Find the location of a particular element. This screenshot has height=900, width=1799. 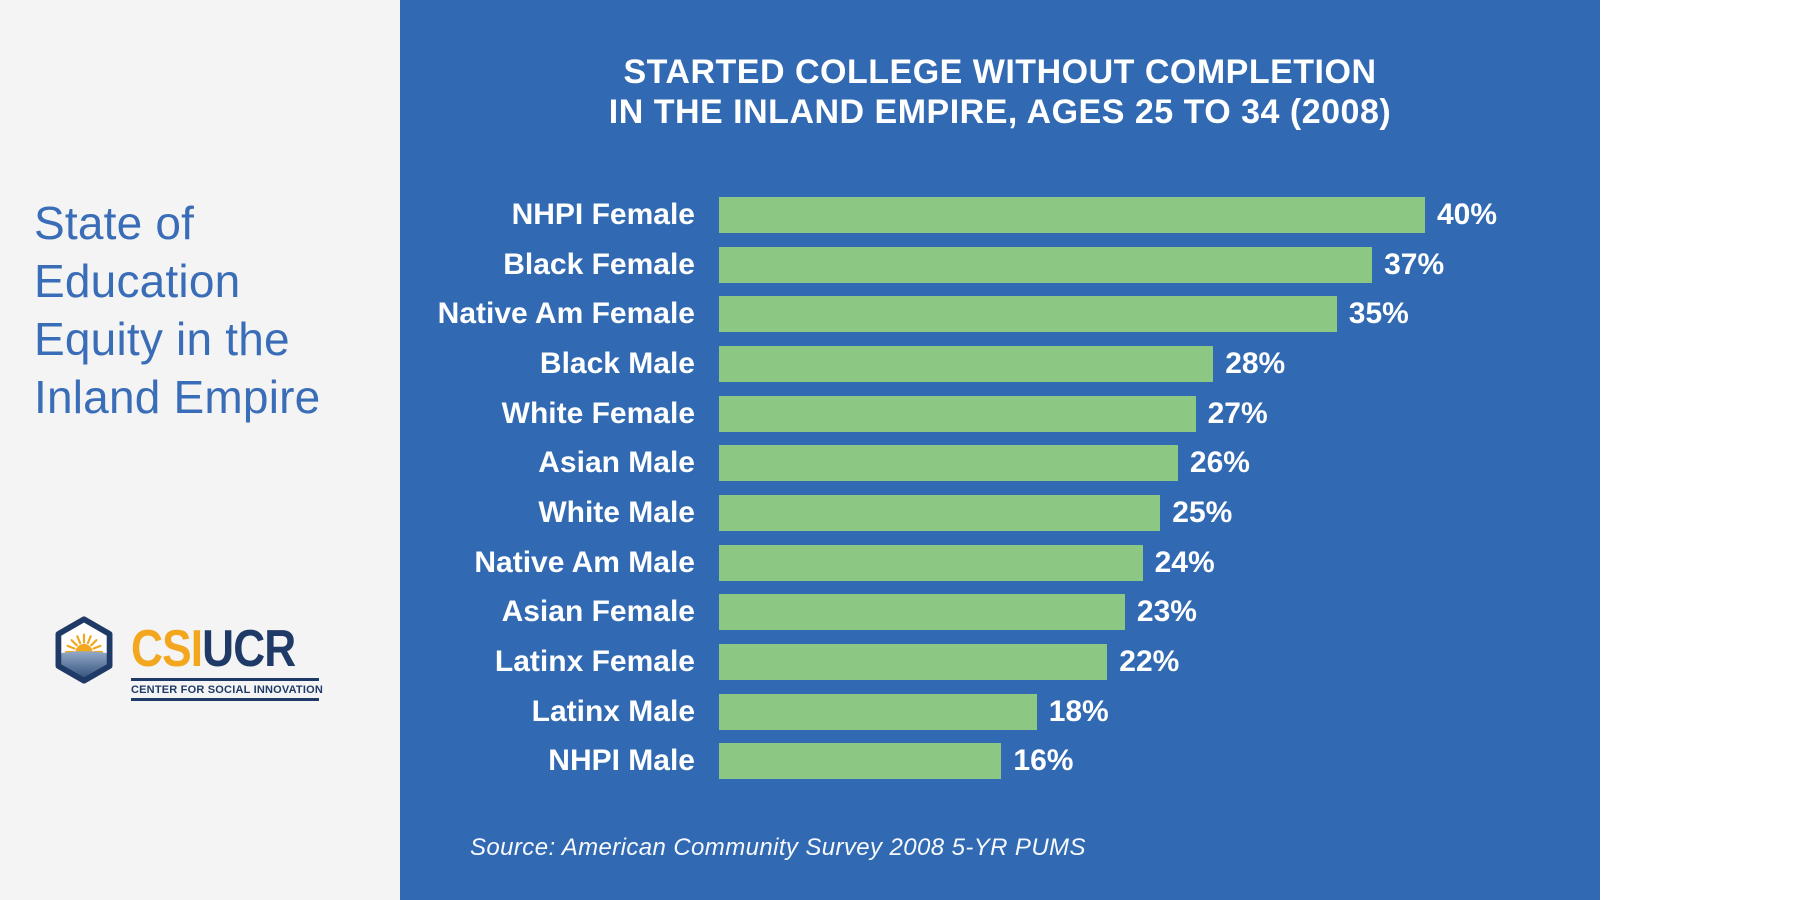

bar-row: Latinx Female 22% is located at coordinates (1000, 662).